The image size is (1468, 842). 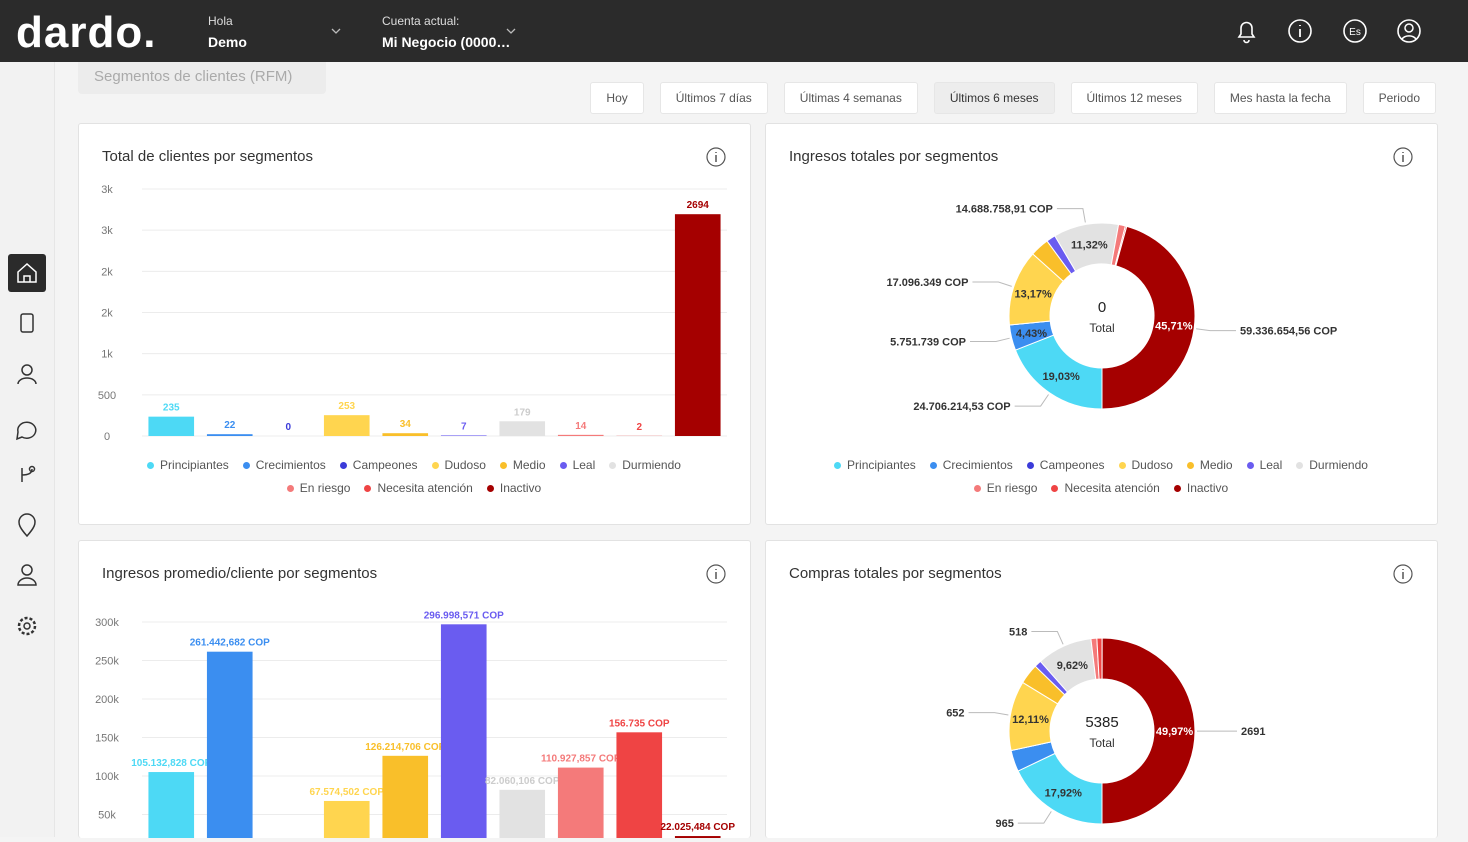 I want to click on value-label: 24.706.214,53 COP, so click(x=961, y=407).